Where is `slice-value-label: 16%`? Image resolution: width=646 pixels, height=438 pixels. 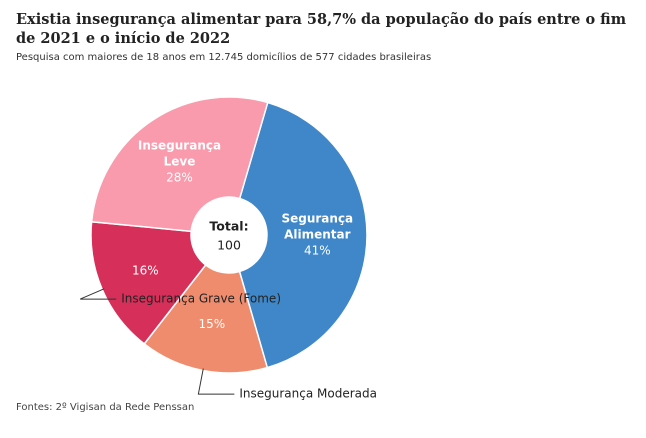
slice-value-label: 16% is located at coordinates (145, 271).